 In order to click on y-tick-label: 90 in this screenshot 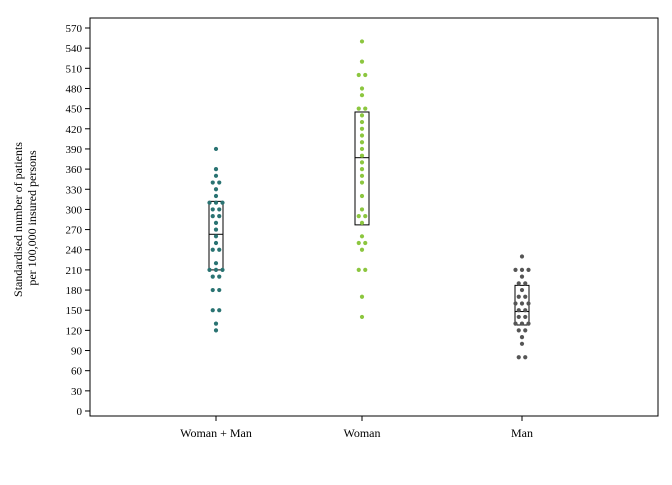, I will do `click(77, 352)`.